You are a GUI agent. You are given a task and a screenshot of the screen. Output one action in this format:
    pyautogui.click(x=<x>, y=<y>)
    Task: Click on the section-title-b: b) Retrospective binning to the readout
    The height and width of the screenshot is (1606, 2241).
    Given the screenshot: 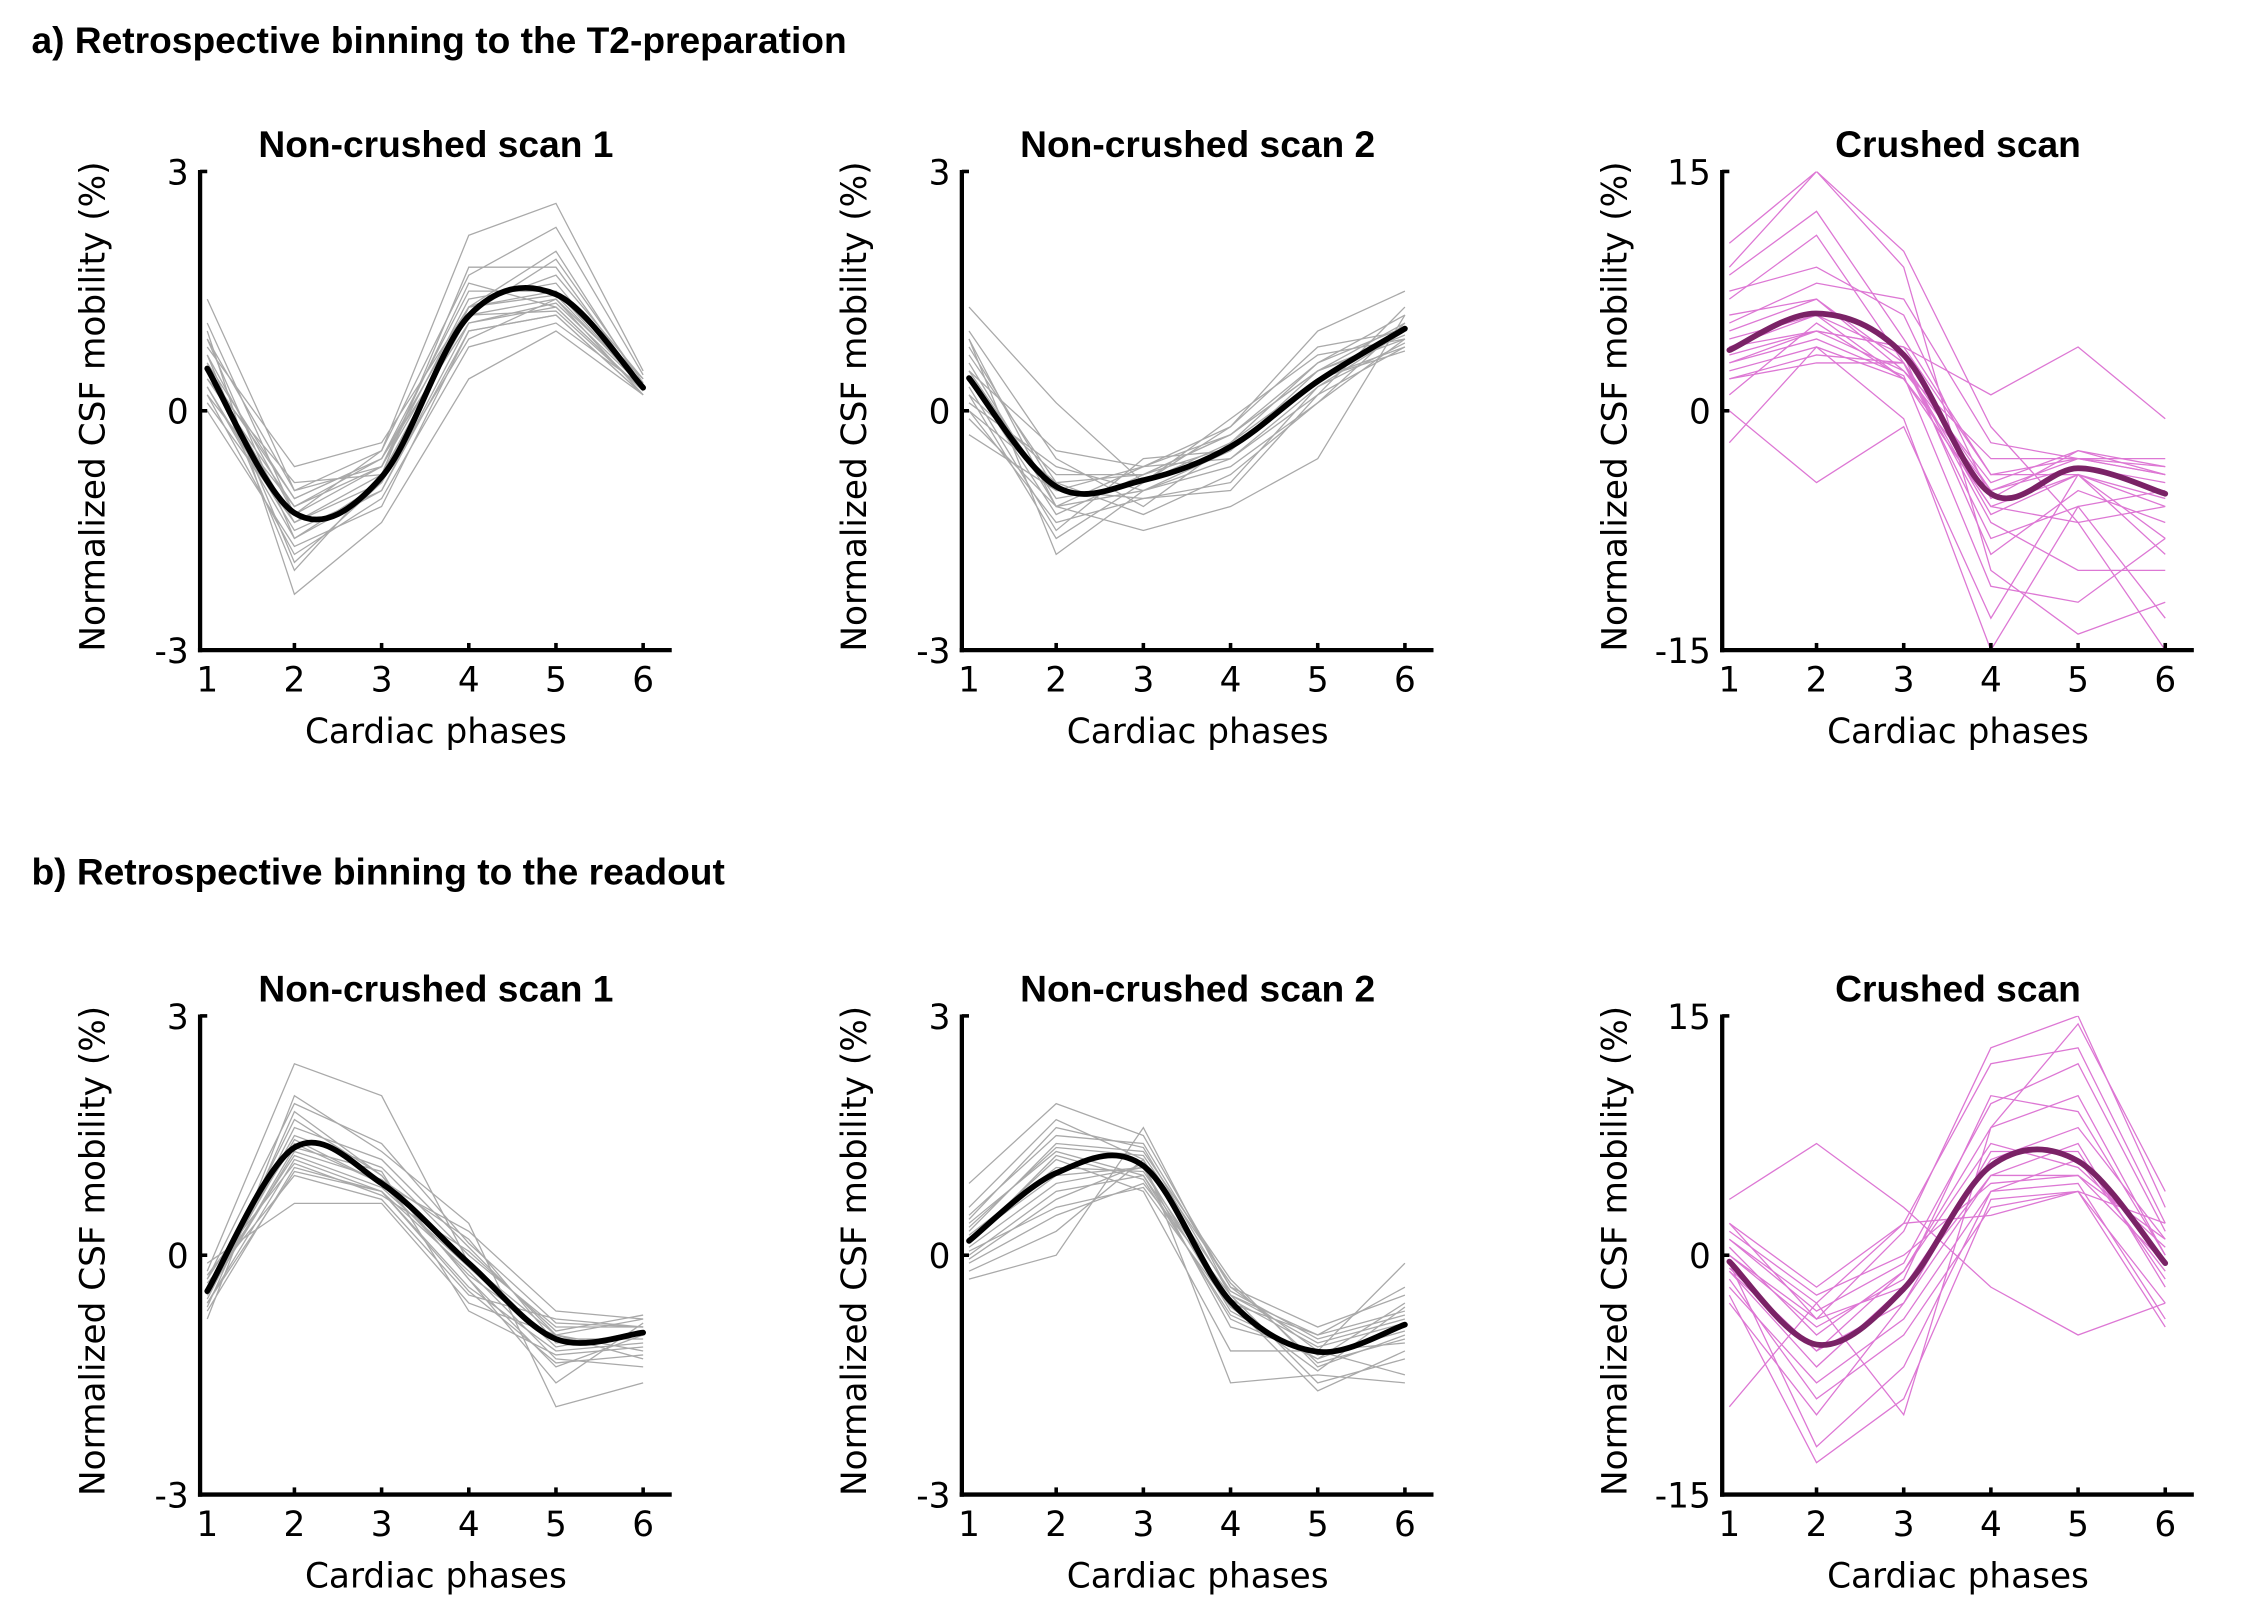 What is the action you would take?
    pyautogui.click(x=377, y=871)
    